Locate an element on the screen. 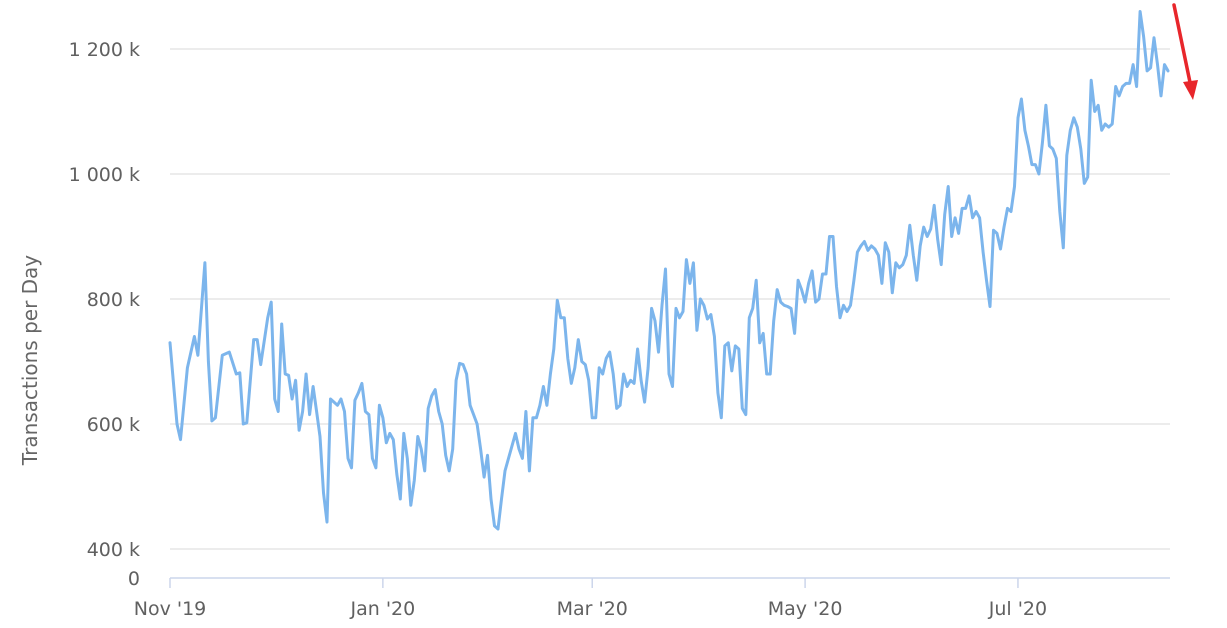 The height and width of the screenshot is (628, 1227). y-tick-label: 1 000 k is located at coordinates (104, 175).